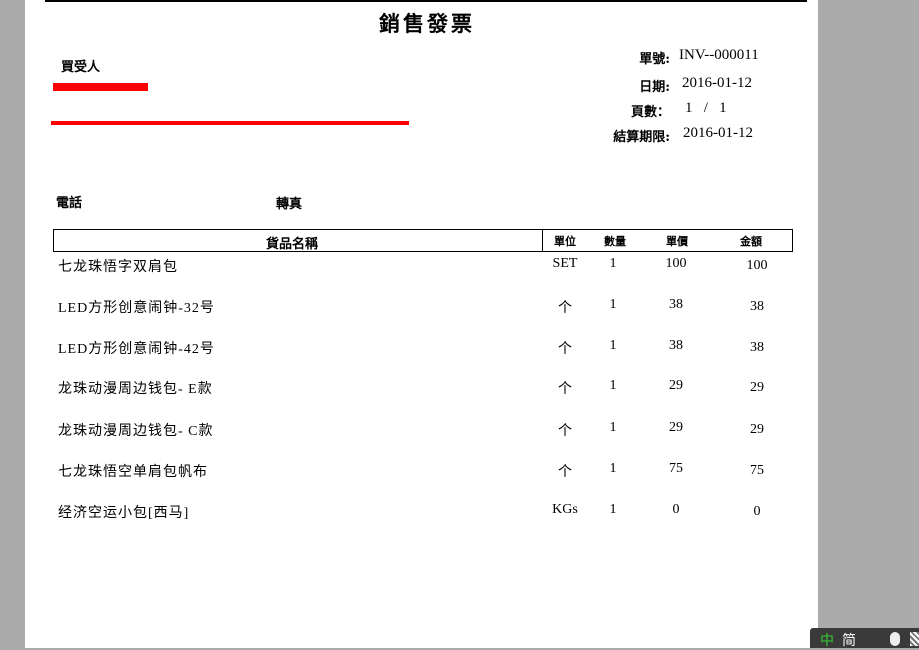 This screenshot has width=919, height=650. What do you see at coordinates (421, 512) in the screenshot?
I see `table-row: 经济空运小包[西马] KGs 1 0 0` at bounding box center [421, 512].